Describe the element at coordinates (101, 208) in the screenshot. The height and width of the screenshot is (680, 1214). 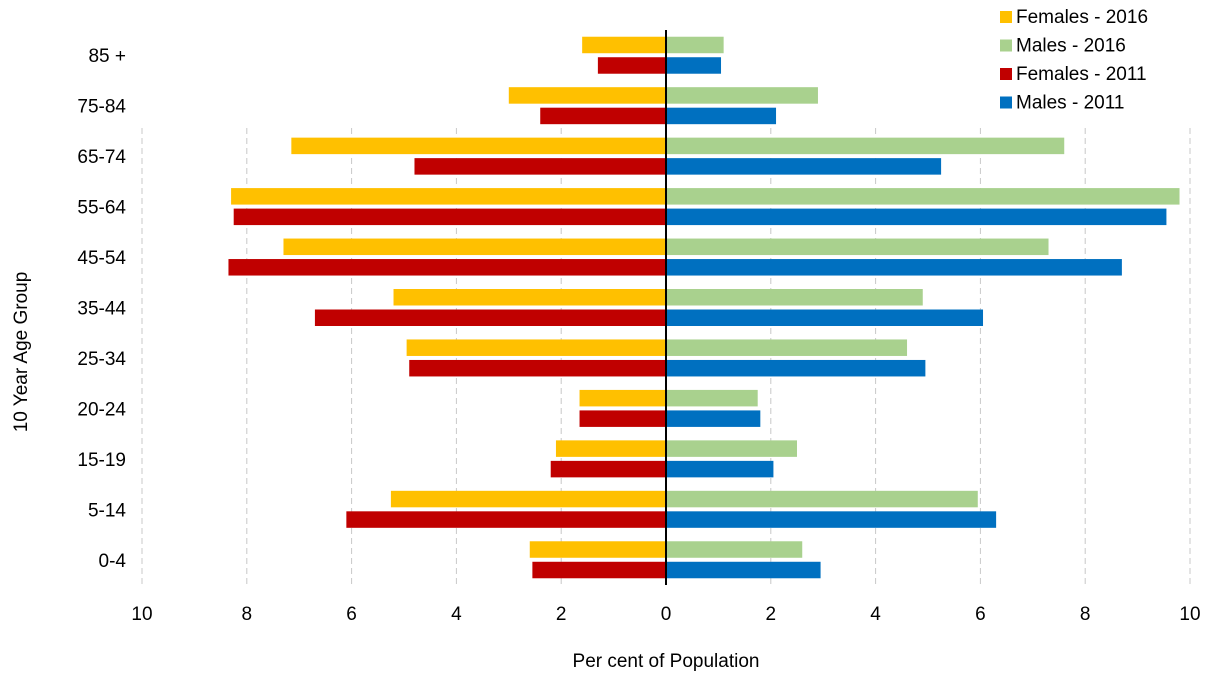
I see `y-category-label: 55-64` at that location.